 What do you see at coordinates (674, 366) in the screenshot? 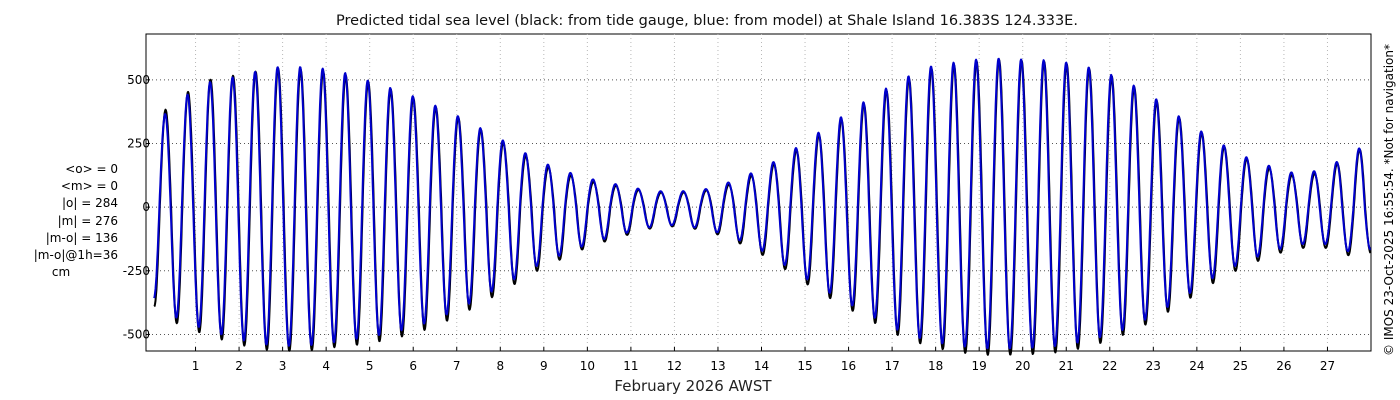
I see `x-tick-label: 12` at bounding box center [674, 366].